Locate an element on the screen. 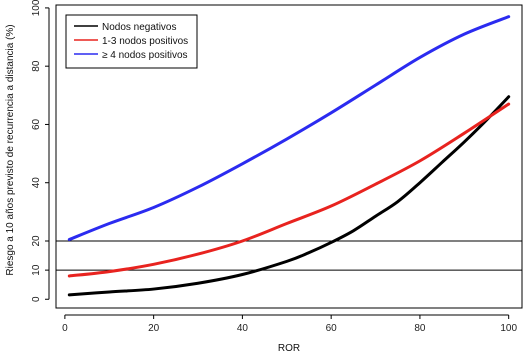  y-axis: 0 10 20 40 60 80 100 is located at coordinates (40, 151).